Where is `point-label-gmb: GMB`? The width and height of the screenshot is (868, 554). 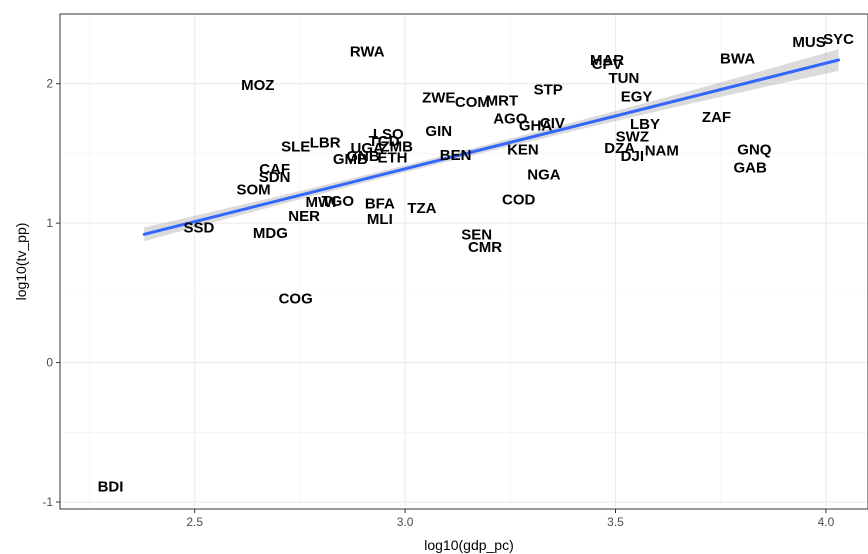
point-label-gmb: GMB is located at coordinates (350, 159).